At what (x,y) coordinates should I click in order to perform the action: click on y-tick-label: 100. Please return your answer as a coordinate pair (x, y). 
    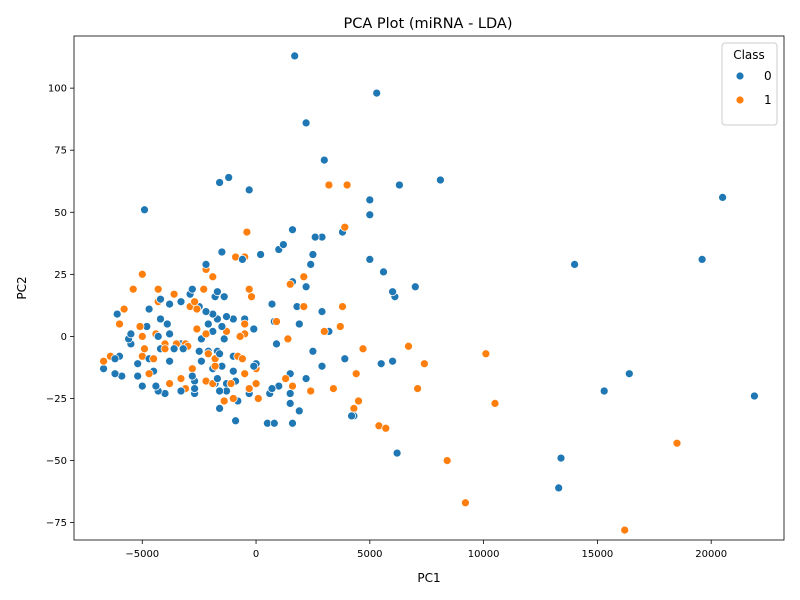
    Looking at the image, I should click on (57, 89).